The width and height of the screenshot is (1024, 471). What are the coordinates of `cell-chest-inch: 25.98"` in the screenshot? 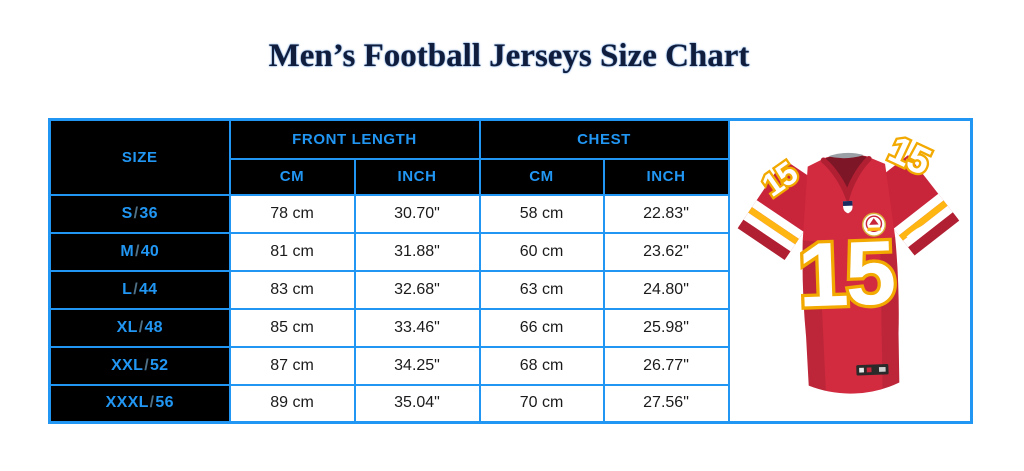 It's located at (666, 327).